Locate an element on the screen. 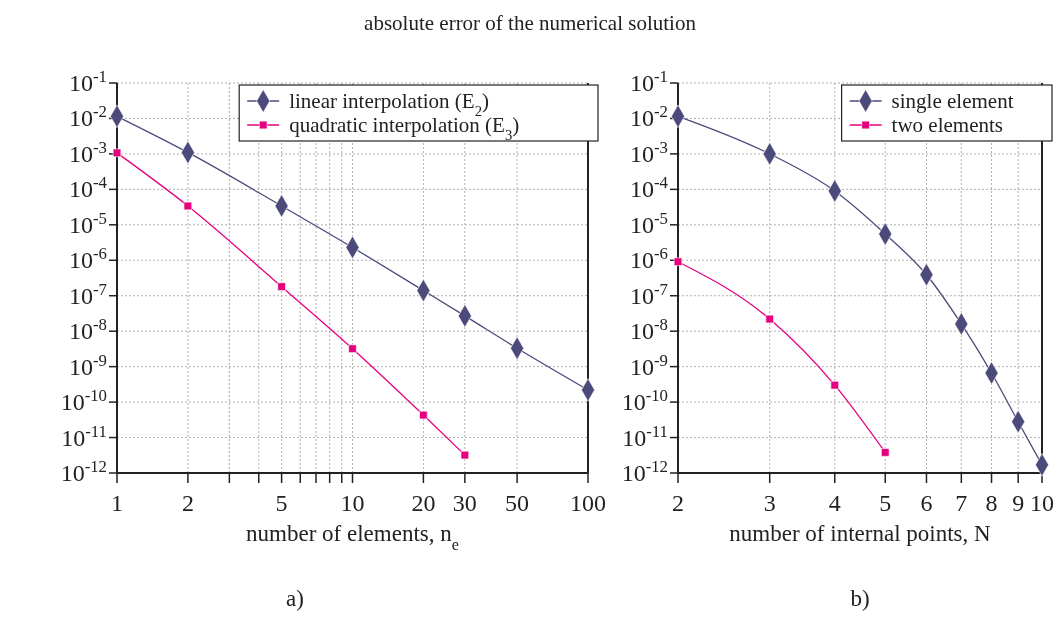  x-tick-label: 4 is located at coordinates (834, 503).